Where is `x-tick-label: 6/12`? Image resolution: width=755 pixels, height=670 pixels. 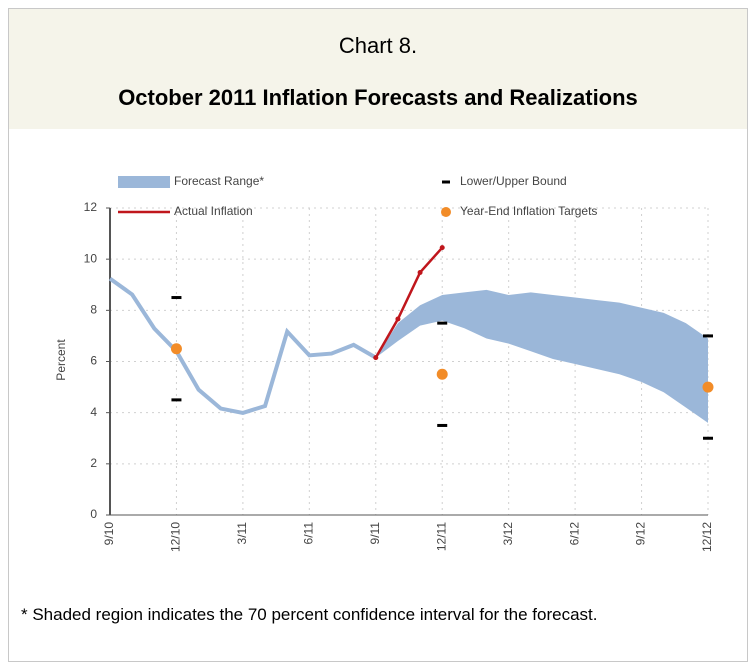 x-tick-label: 6/12 is located at coordinates (574, 534).